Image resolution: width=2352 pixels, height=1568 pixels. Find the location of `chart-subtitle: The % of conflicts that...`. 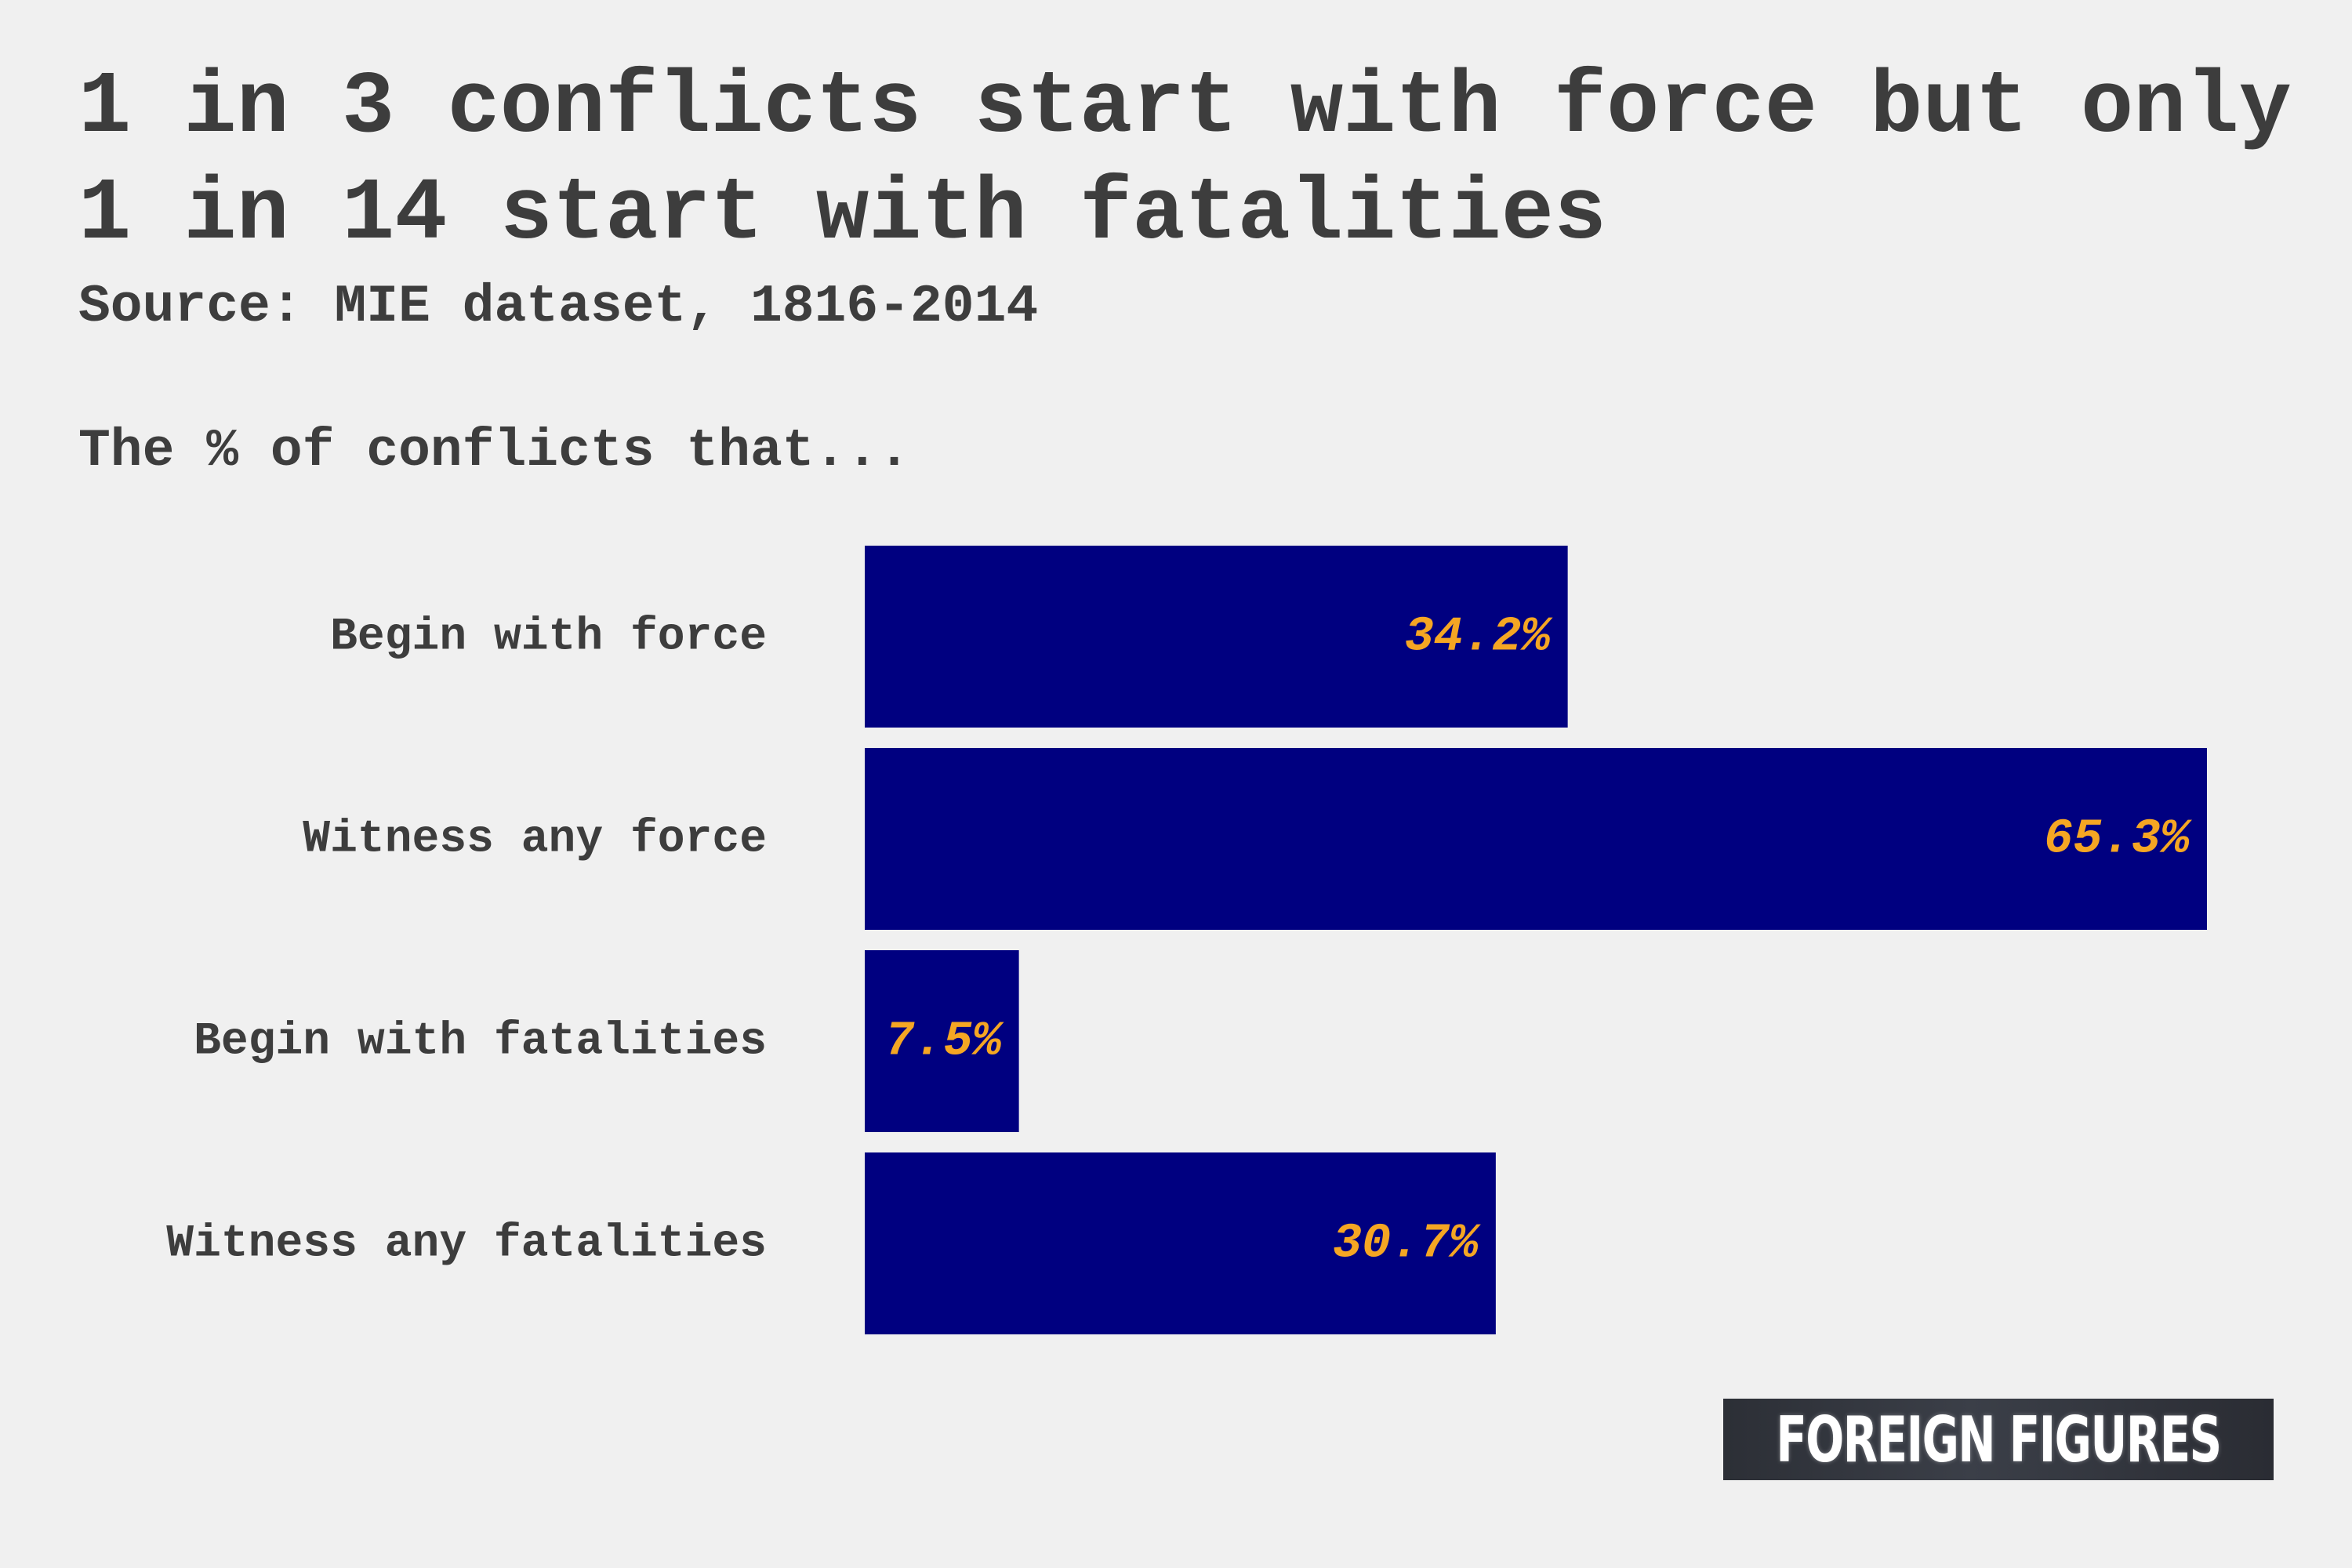

chart-subtitle: The % of conflicts that... is located at coordinates (494, 451).